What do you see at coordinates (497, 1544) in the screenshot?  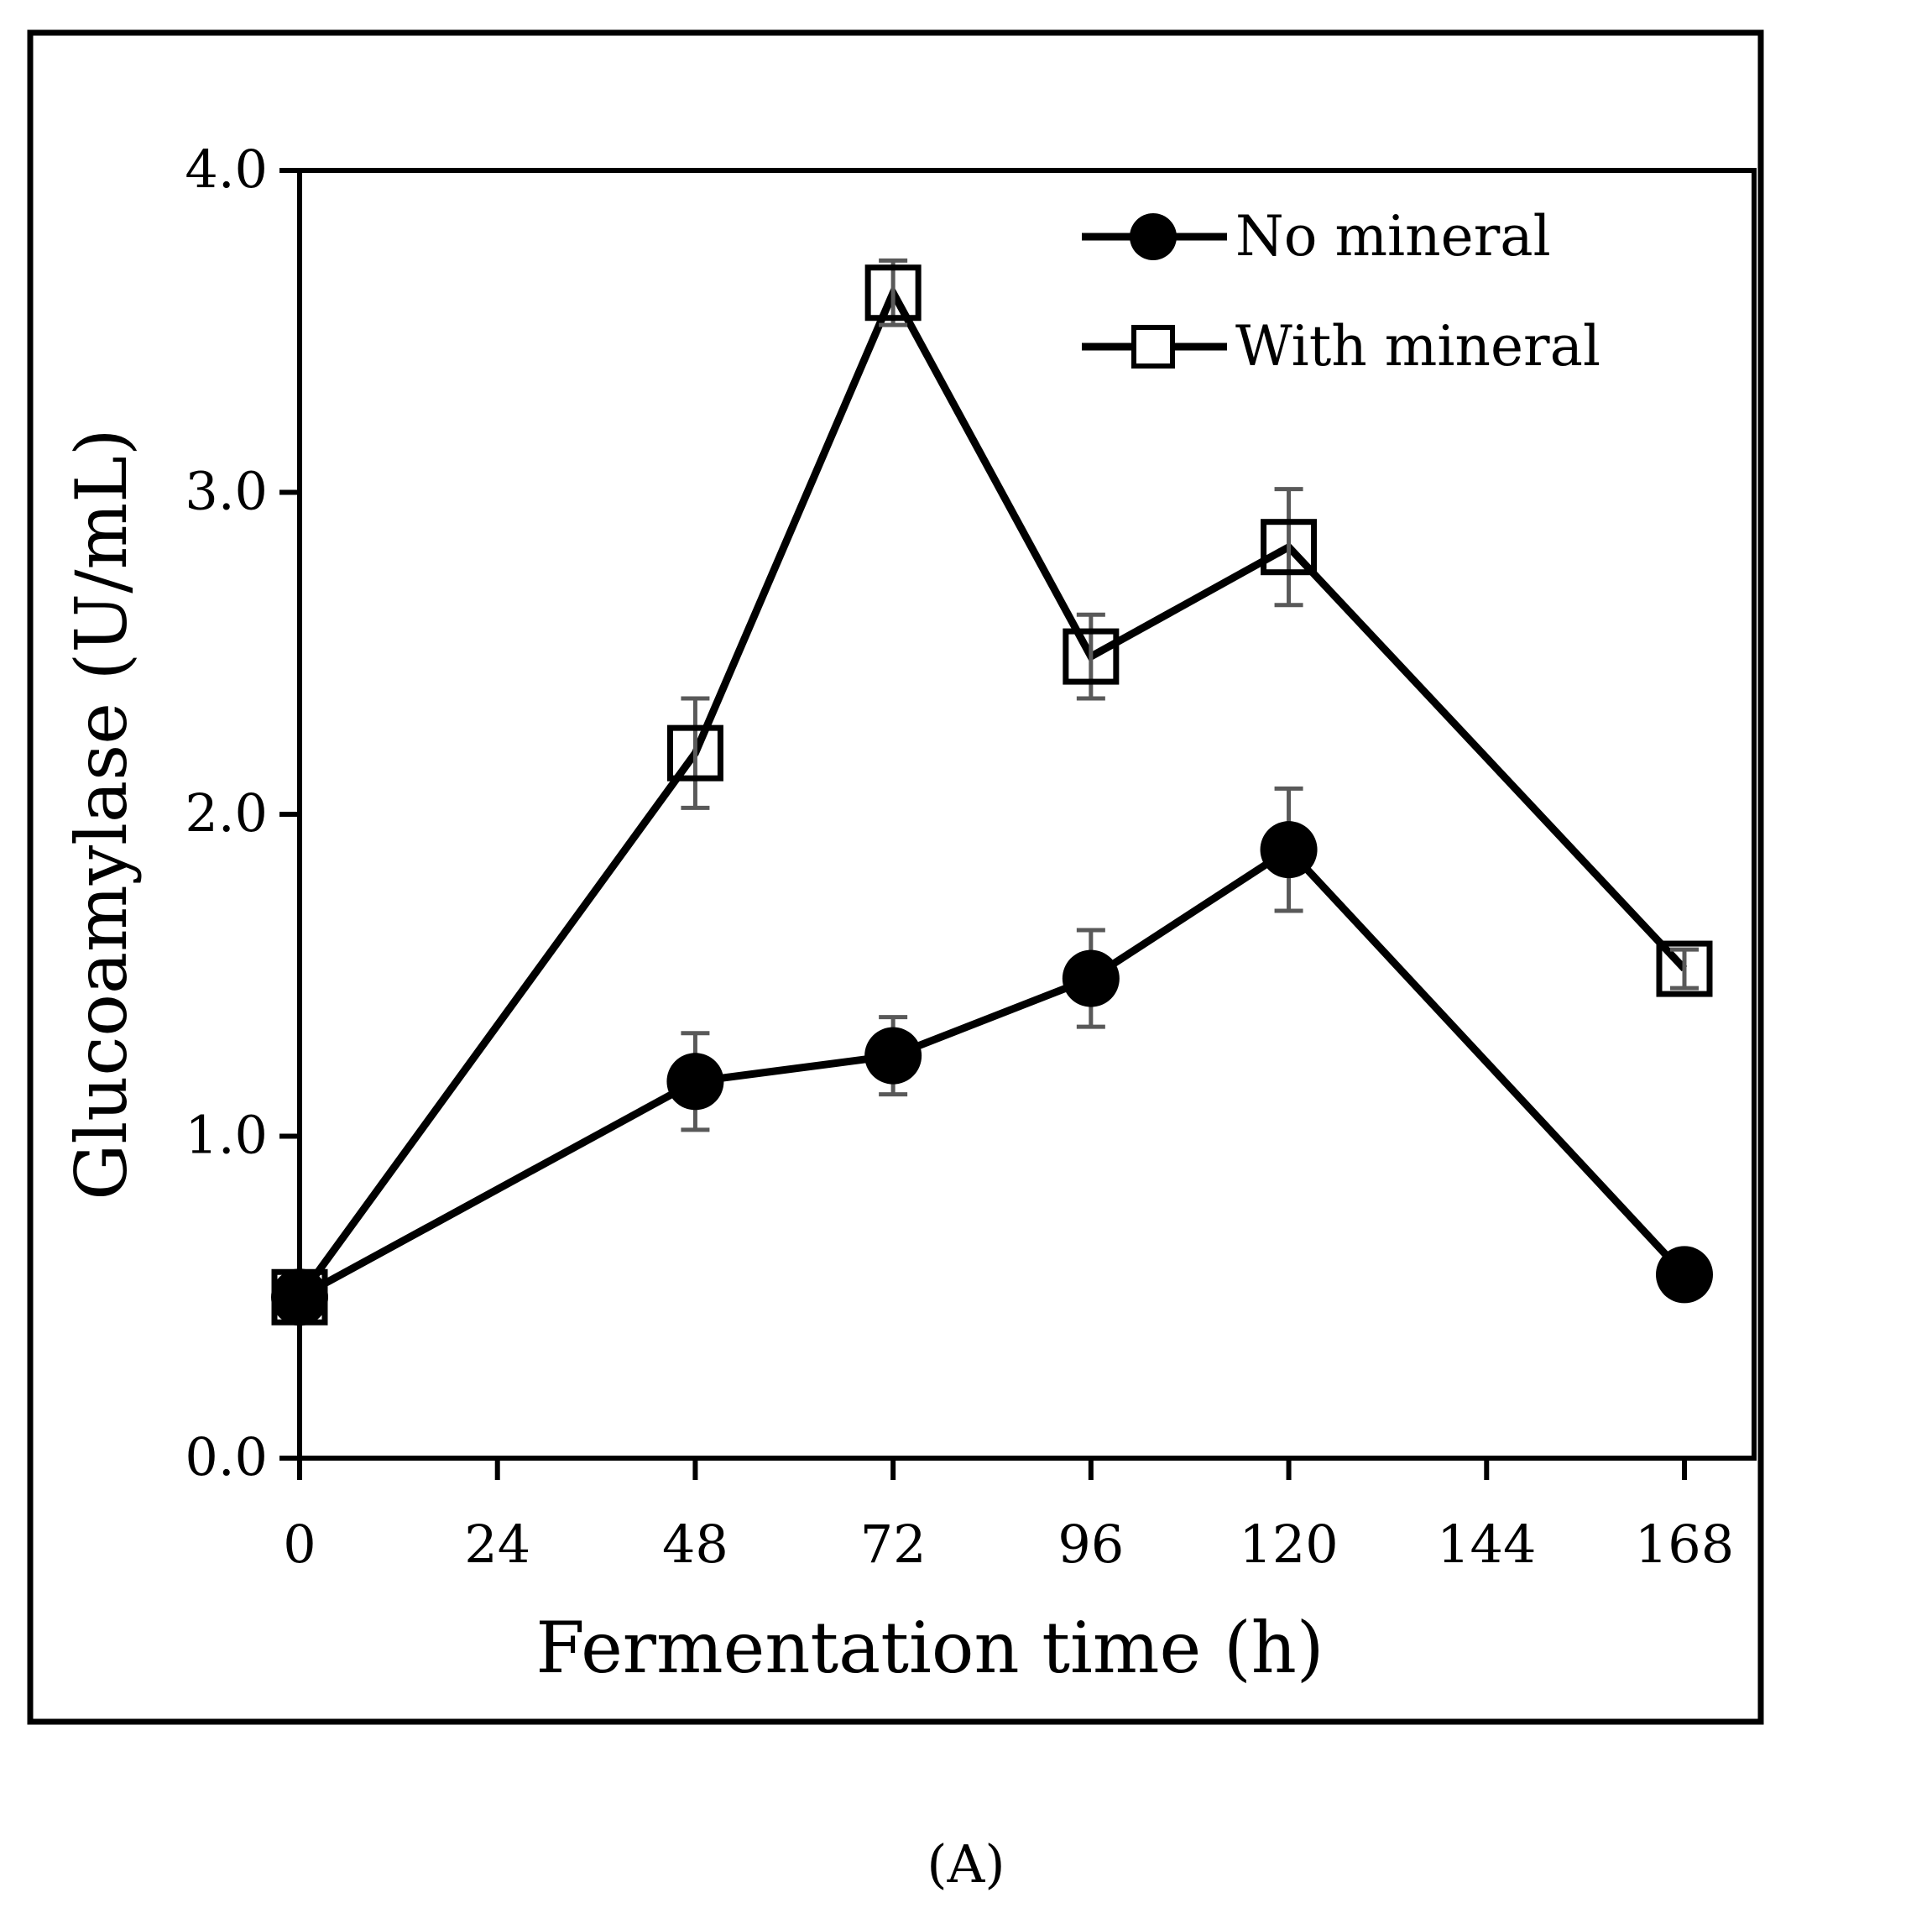 I see `x-tick-label: 24` at bounding box center [497, 1544].